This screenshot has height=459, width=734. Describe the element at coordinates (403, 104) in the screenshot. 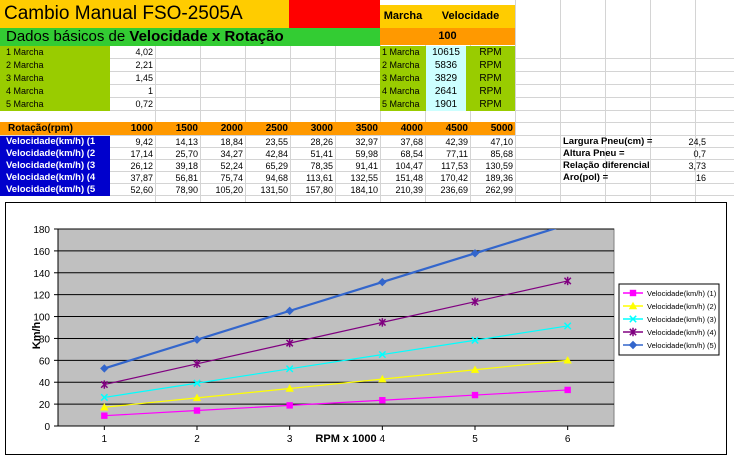

I see `rpm-gear-label-5: 5 Marcha` at that location.